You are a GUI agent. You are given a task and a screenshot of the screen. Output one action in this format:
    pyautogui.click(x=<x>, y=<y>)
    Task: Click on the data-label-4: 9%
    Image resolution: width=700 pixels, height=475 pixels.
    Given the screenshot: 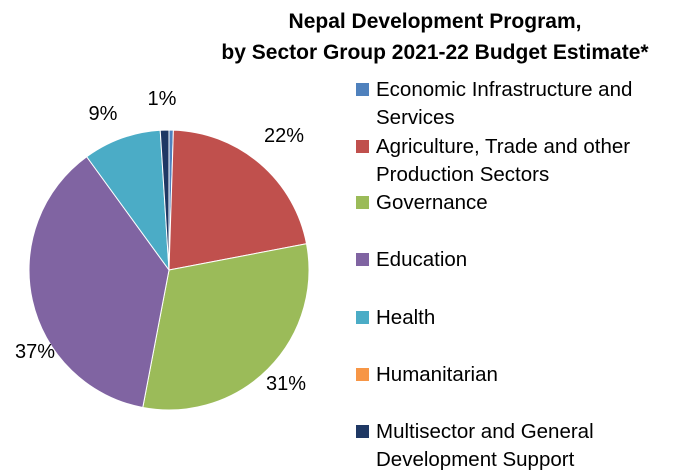 What is the action you would take?
    pyautogui.click(x=103, y=114)
    